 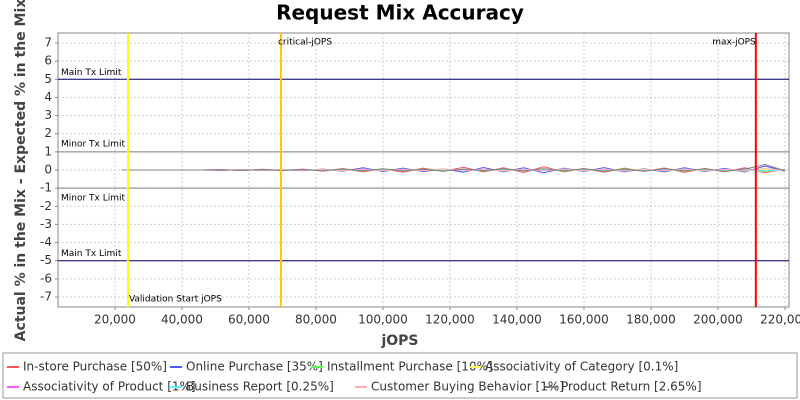 What do you see at coordinates (48, 97) in the screenshot?
I see `y-tick-label: 4` at bounding box center [48, 97].